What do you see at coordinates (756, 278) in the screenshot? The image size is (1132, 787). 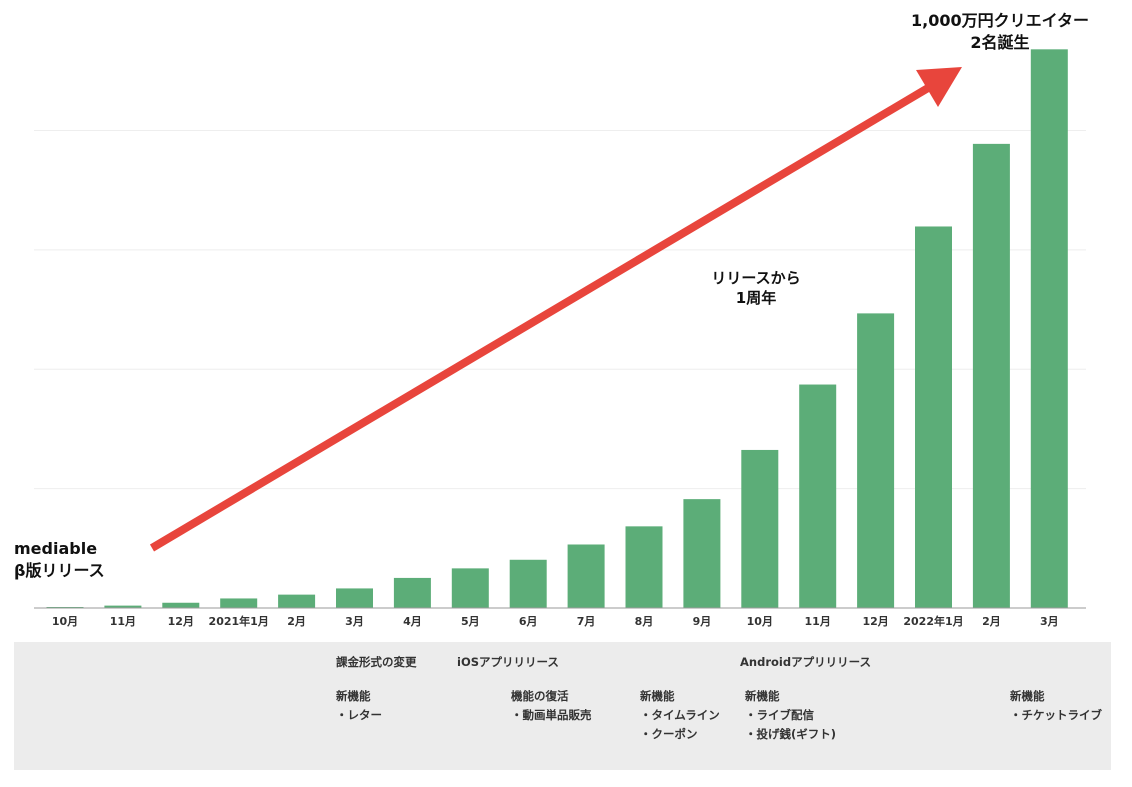 I see `one-year-line-1: リリースから` at bounding box center [756, 278].